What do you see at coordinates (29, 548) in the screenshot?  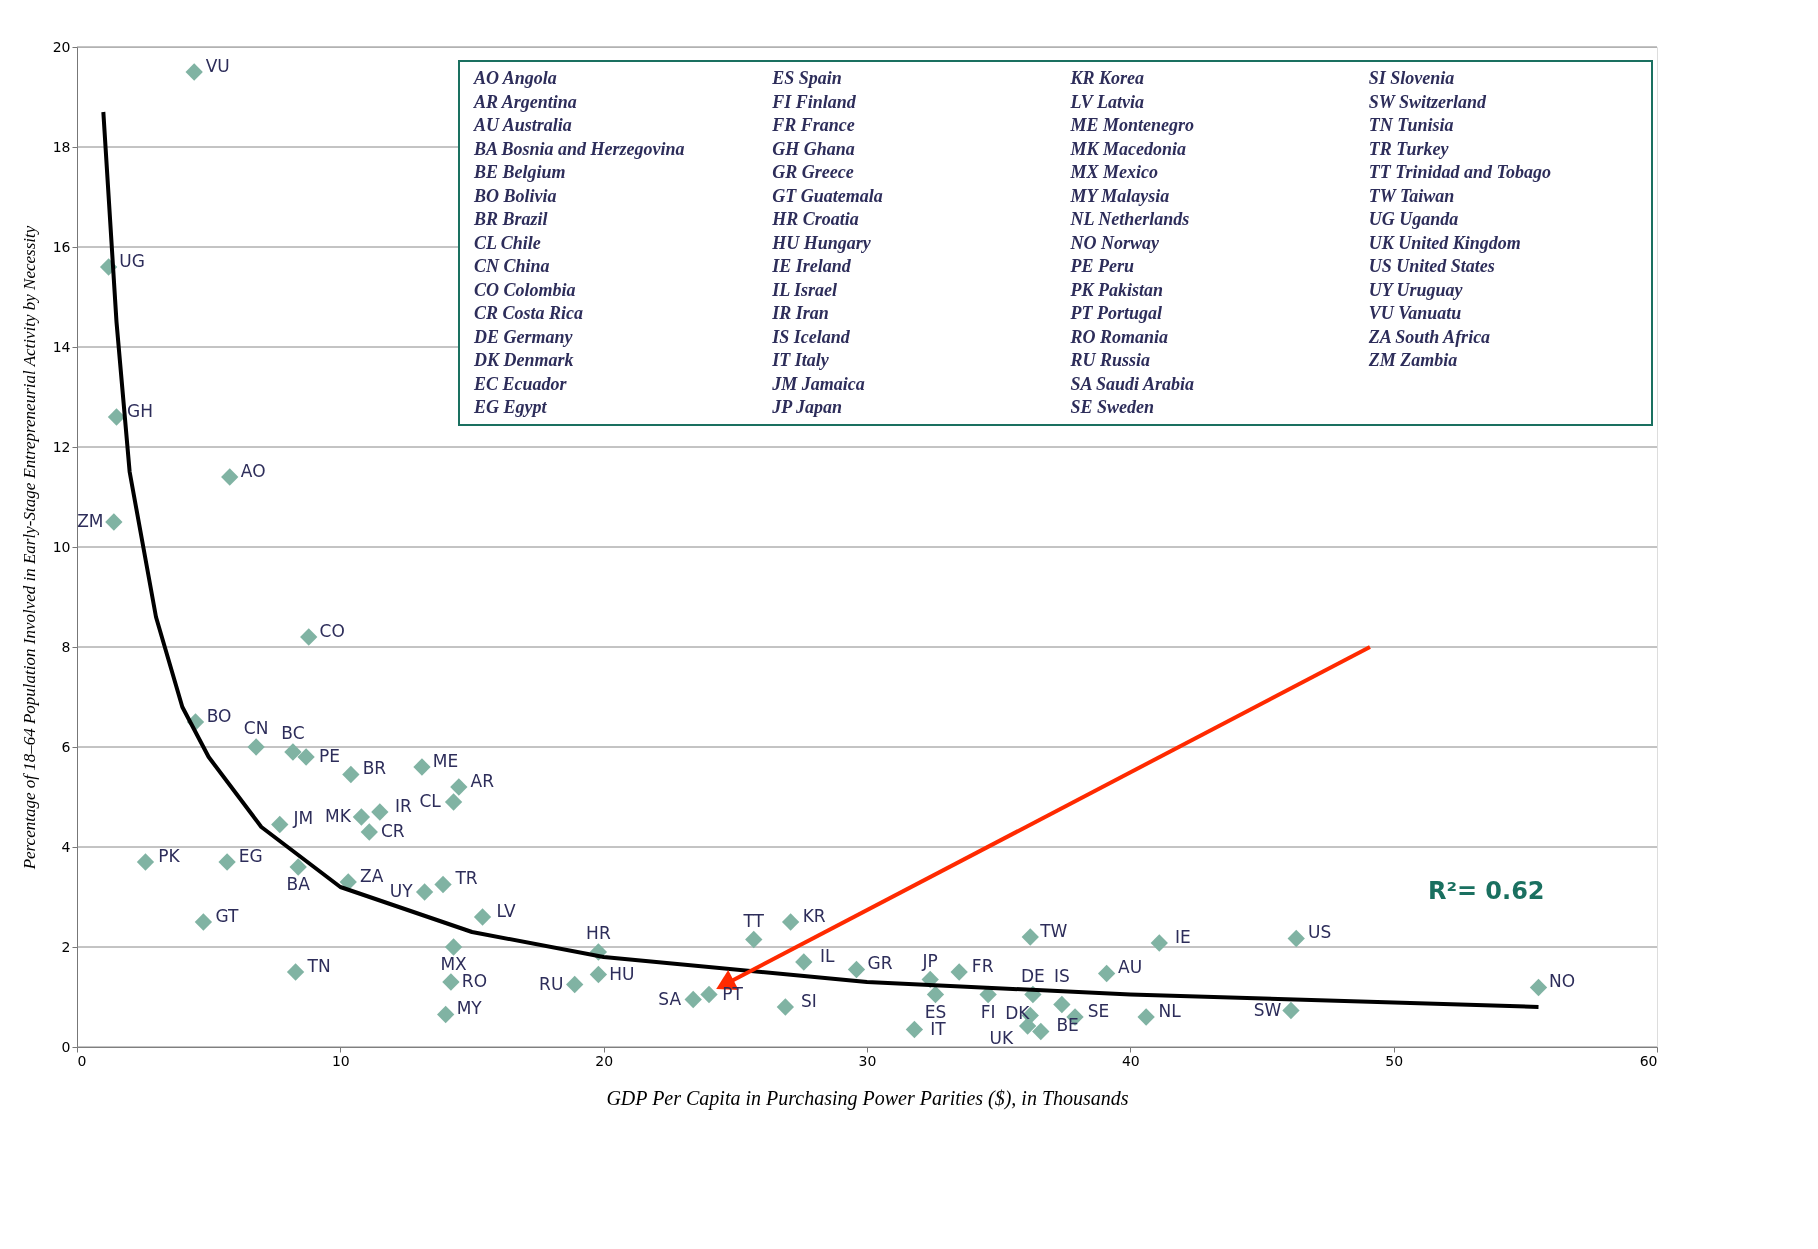 I see `y-axis-title: Percentage of 18–64 Population Involved in Early-Stage Entrepreneurial Activity by Necessity` at bounding box center [29, 548].